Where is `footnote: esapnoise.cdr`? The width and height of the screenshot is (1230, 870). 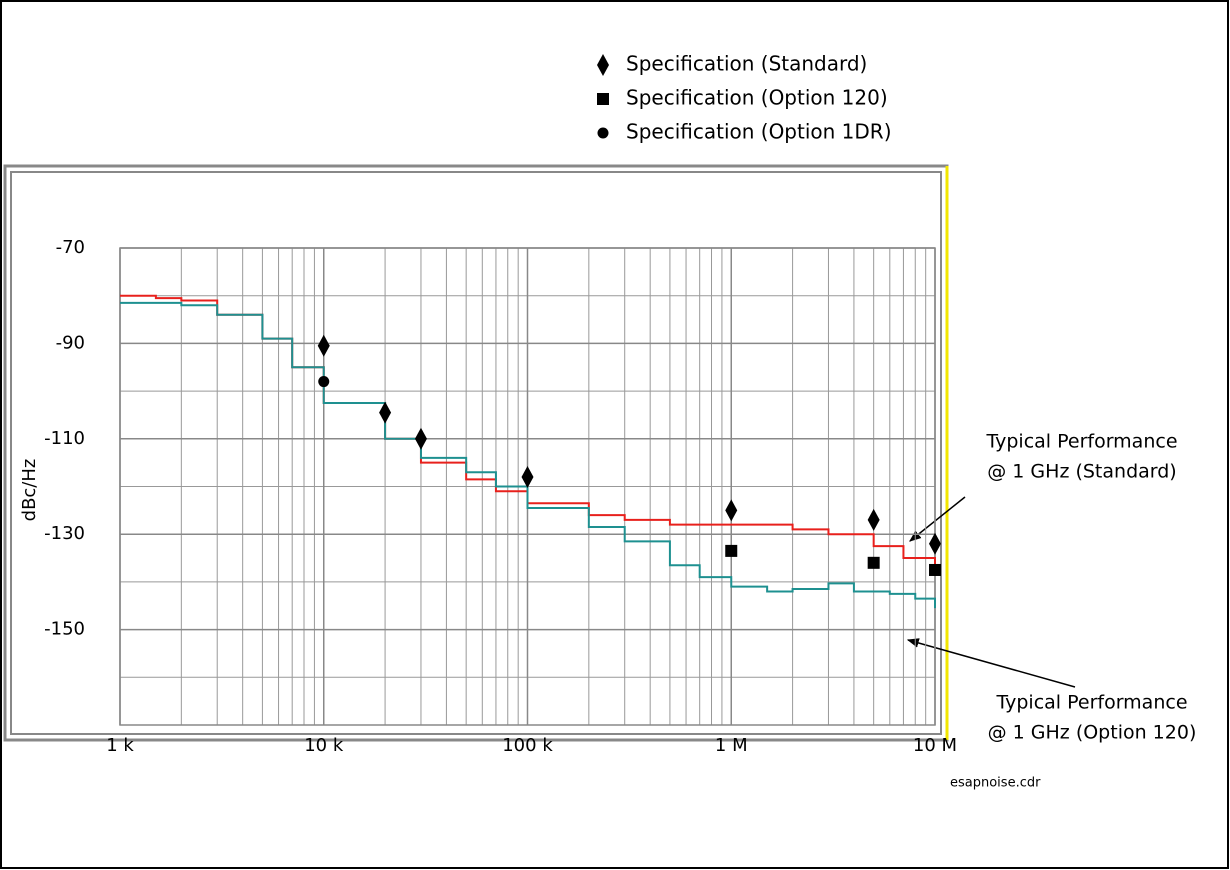 footnote: esapnoise.cdr is located at coordinates (995, 783).